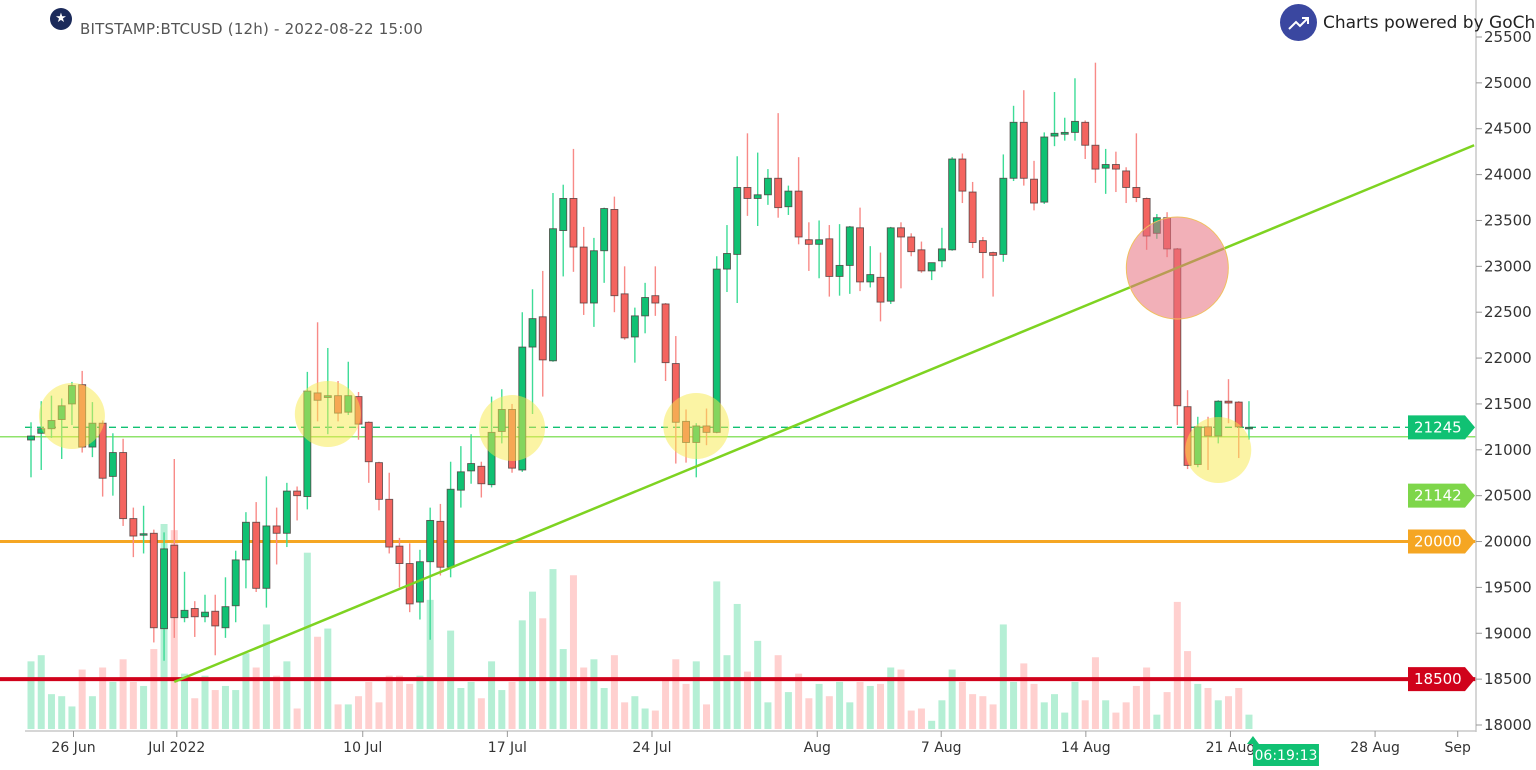 Image resolution: width=1536 pixels, height=770 pixels. What do you see at coordinates (1508, 587) in the screenshot?
I see `y-tick-label: 19500` at bounding box center [1508, 587].